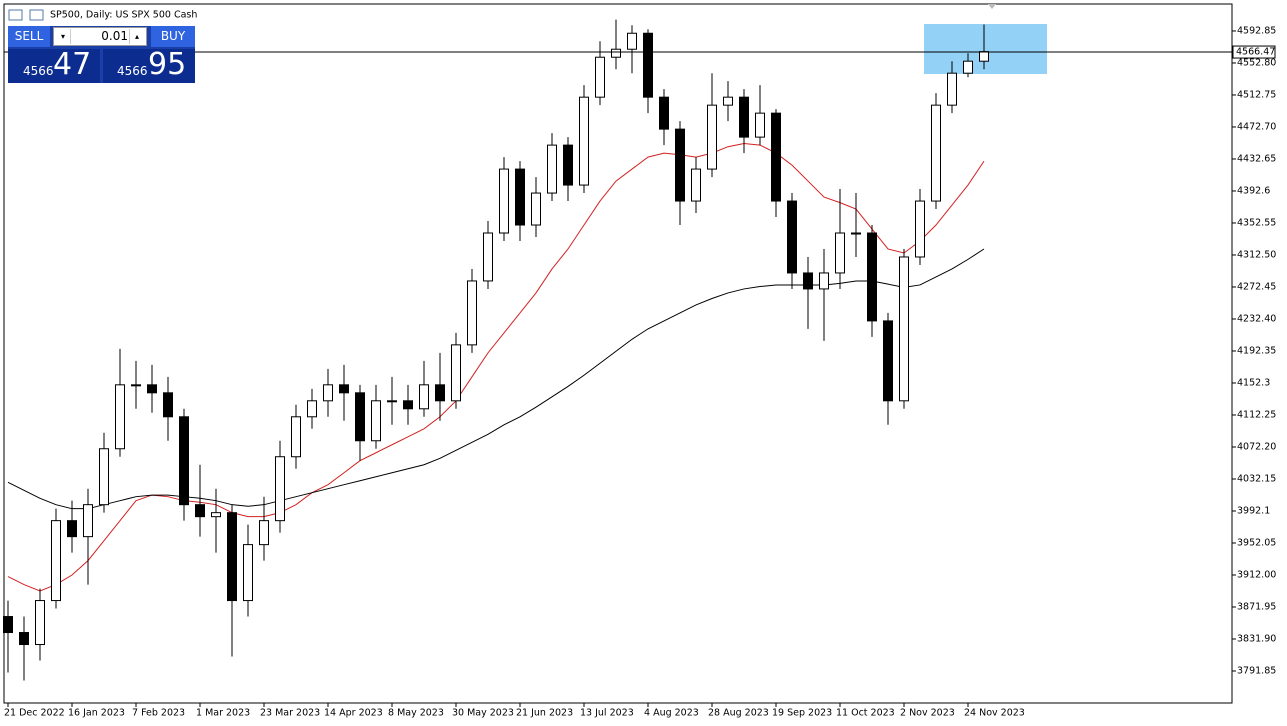 The image size is (1287, 726). Describe the element at coordinates (1256, 638) in the screenshot. I see `y-tick-label: 3831.90` at that location.